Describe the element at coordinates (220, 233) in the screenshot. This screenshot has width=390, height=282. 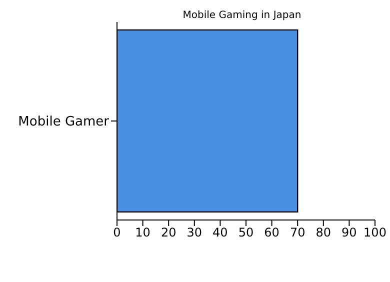
I see `x-tick-label: 40` at that location.